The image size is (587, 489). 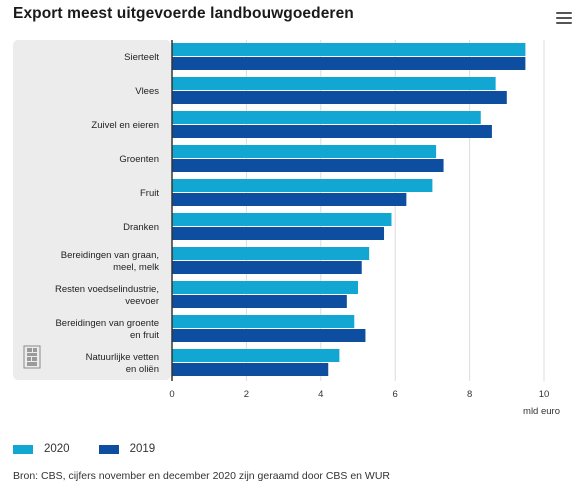 What do you see at coordinates (122, 357) in the screenshot?
I see `category-label: Natuurlijke vetten` at bounding box center [122, 357].